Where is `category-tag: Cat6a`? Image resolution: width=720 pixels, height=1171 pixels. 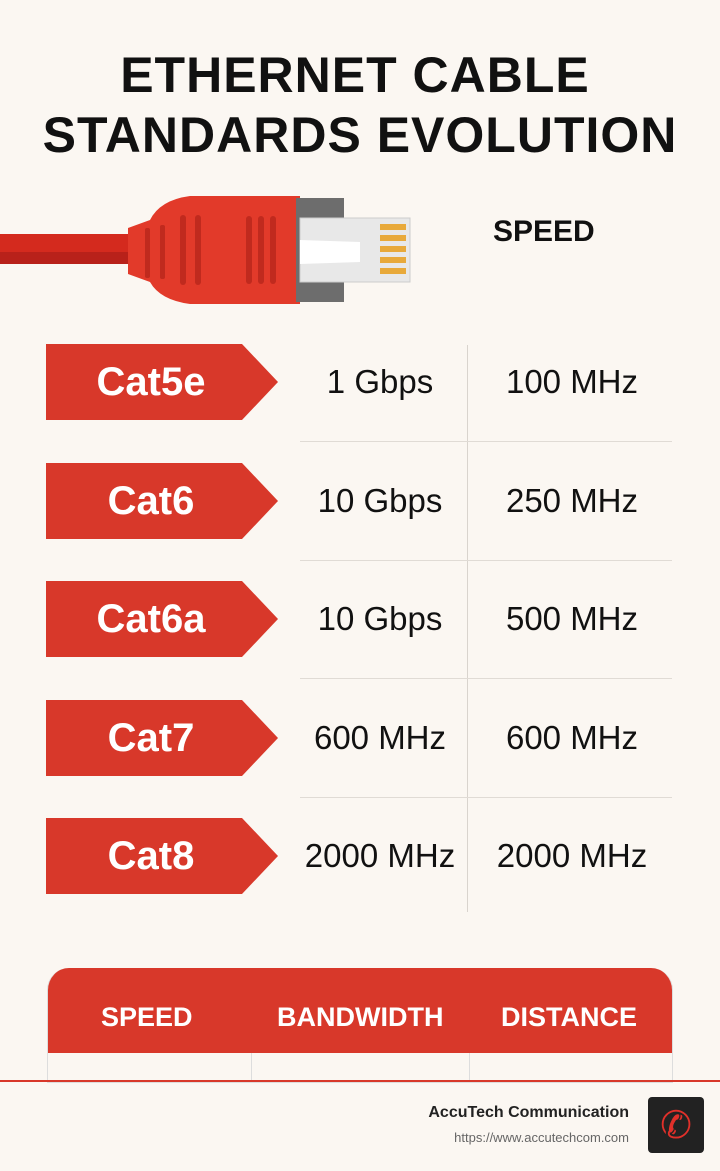 category-tag: Cat6a is located at coordinates (162, 619).